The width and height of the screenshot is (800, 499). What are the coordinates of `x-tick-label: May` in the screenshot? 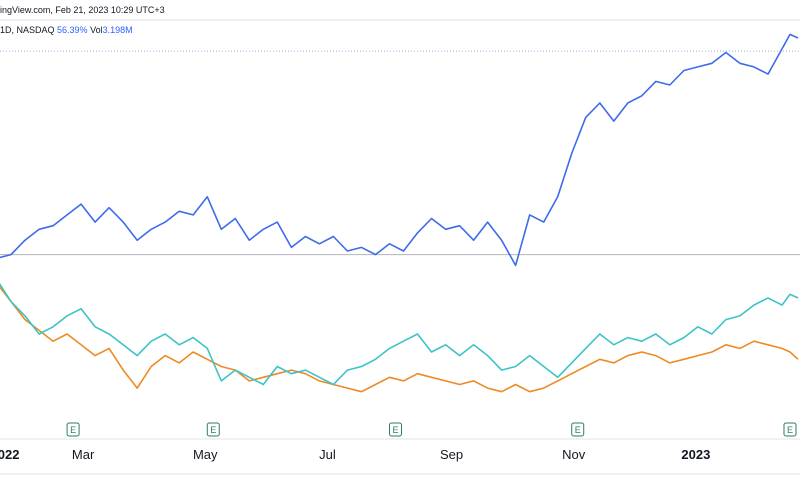 It's located at (205, 454).